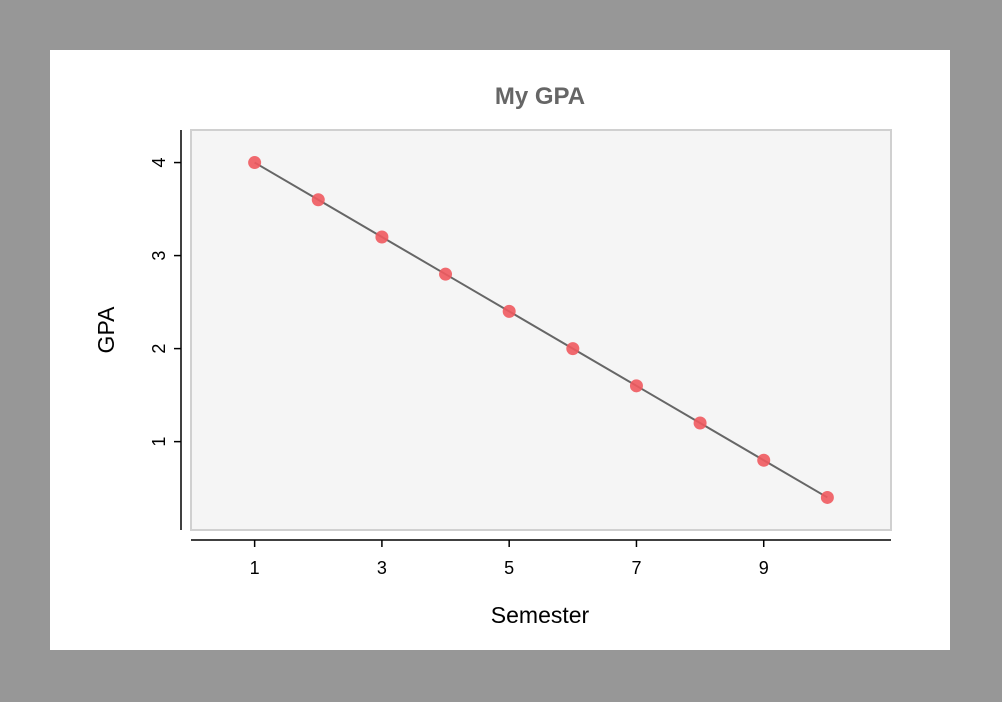 The height and width of the screenshot is (702, 1002). I want to click on x-ticks: 1 3 5 7 9, so click(509, 559).